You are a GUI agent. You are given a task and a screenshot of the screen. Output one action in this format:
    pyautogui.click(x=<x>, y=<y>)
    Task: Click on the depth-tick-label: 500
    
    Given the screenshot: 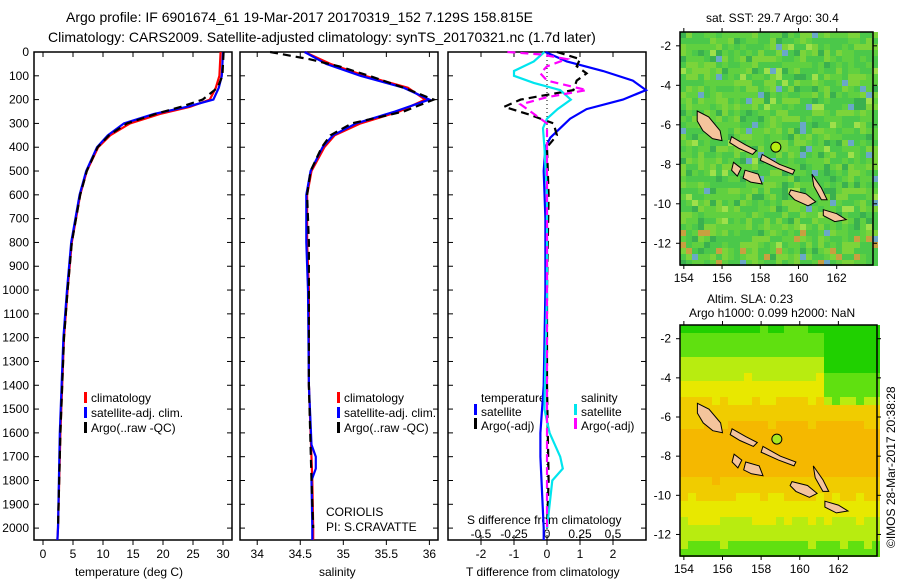 What is the action you would take?
    pyautogui.click(x=19, y=171)
    